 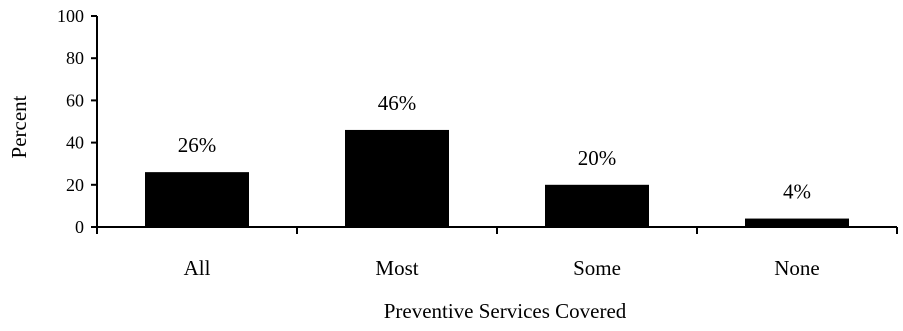 What do you see at coordinates (77, 121) in the screenshot?
I see `y-axis: 0 20 40 60 80 100` at bounding box center [77, 121].